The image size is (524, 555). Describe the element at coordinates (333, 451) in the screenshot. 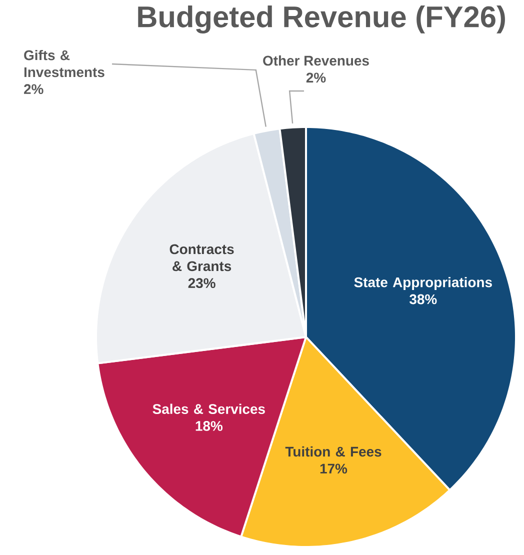

I see `slice-label: Tuition & Fees` at that location.